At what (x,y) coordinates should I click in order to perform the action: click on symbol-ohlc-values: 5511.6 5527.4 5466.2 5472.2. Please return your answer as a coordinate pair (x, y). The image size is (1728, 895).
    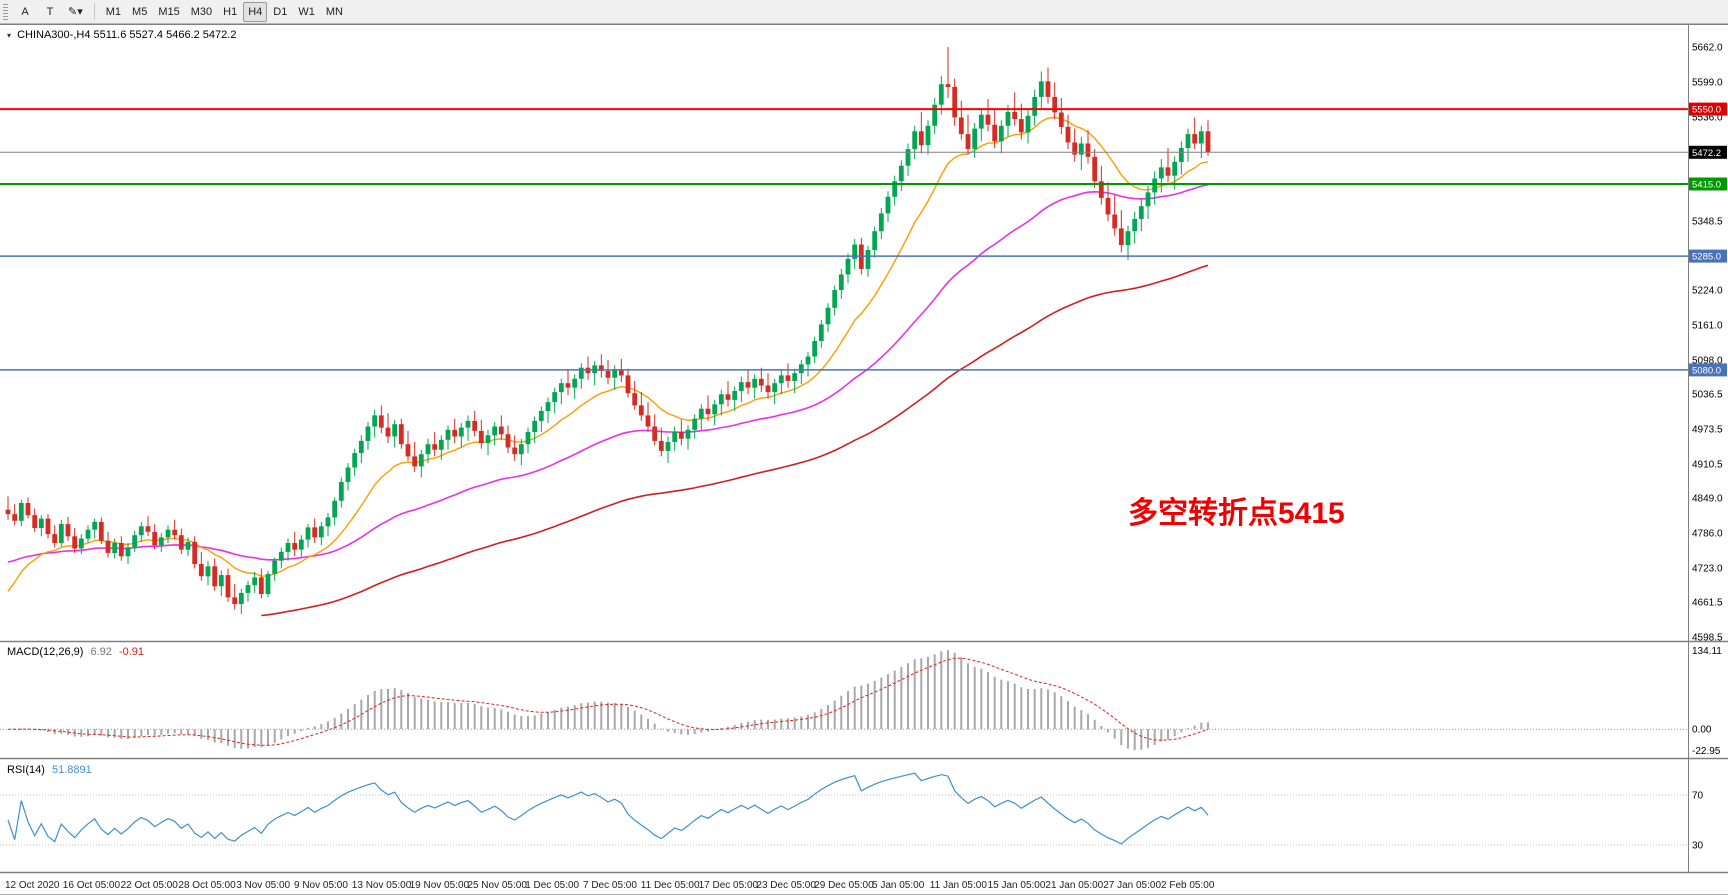
    Looking at the image, I should click on (165, 35).